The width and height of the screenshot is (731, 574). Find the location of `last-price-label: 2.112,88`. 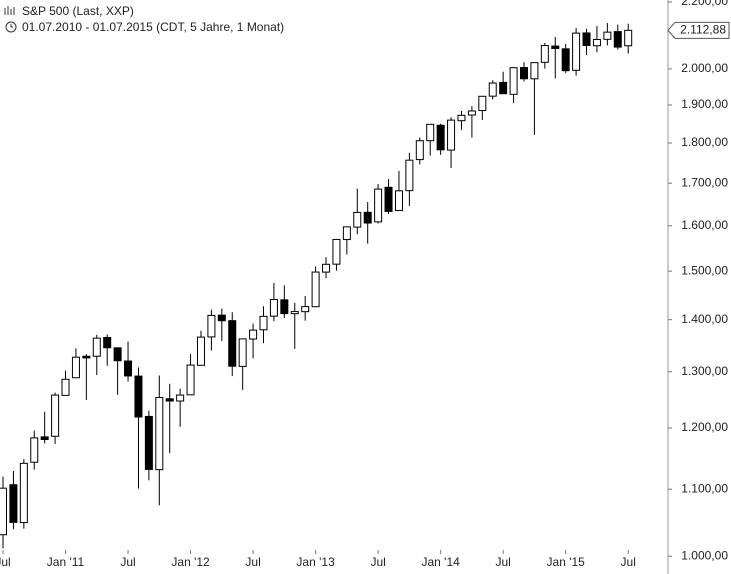

last-price-label: 2.112,88 is located at coordinates (703, 29).